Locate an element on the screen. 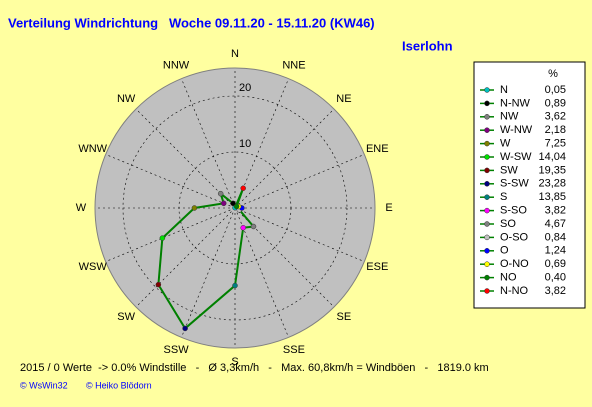  legend-label: O is located at coordinates (504, 251).